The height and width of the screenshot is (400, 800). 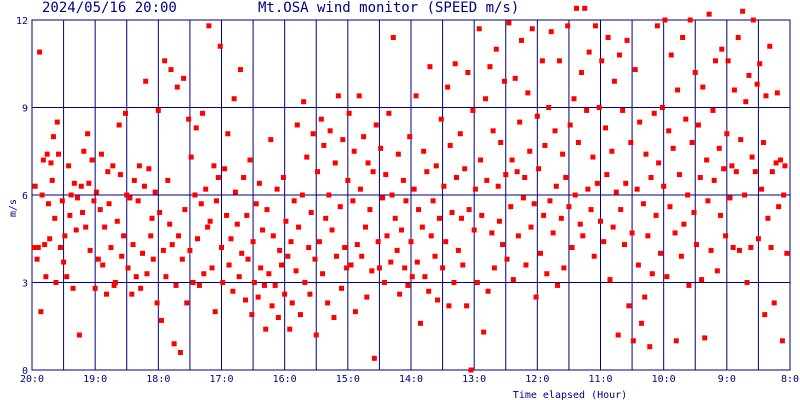 What do you see at coordinates (348, 379) in the screenshot?
I see `x-tick-label: 15:0` at bounding box center [348, 379].